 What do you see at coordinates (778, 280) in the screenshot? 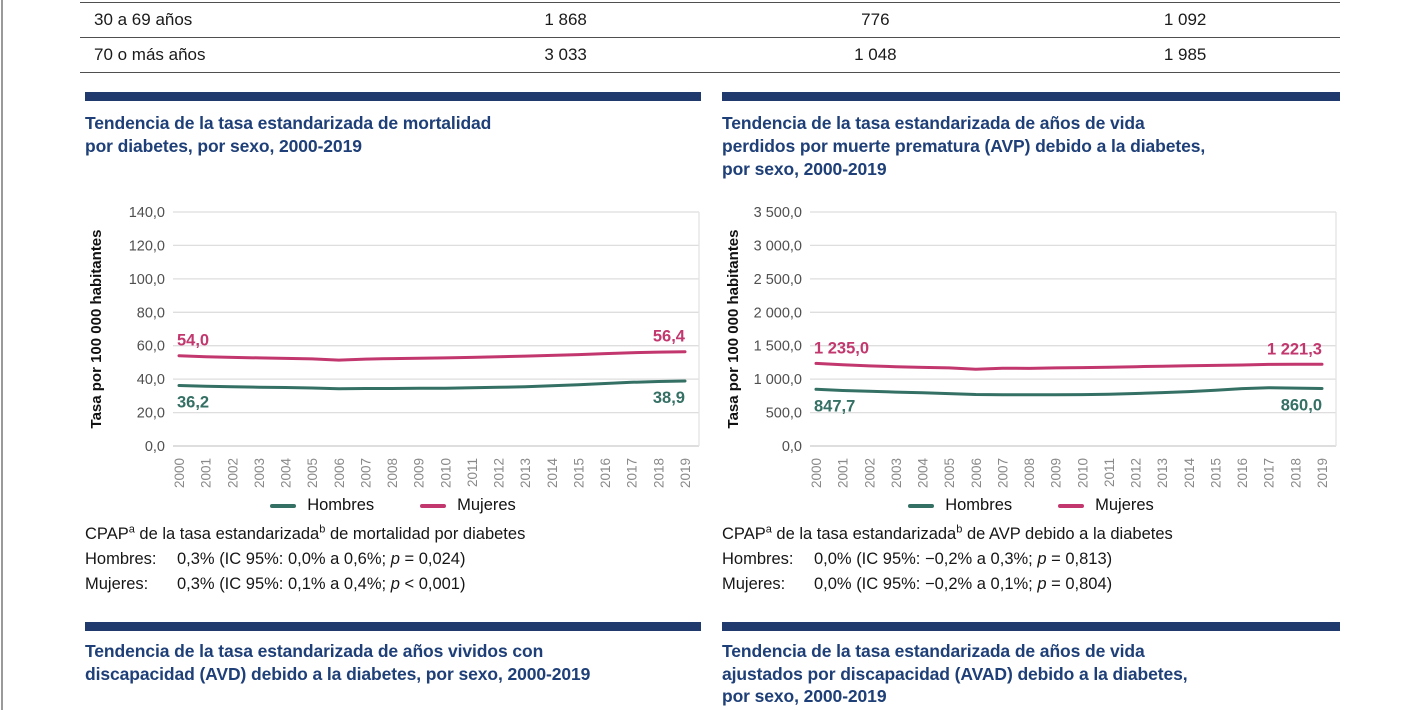
I see `y-tick-label: 2 500,0` at bounding box center [778, 280].